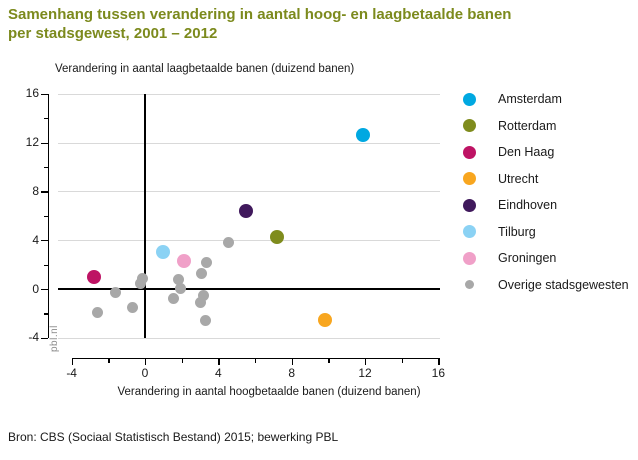 The image size is (638, 460). I want to click on data-point-groningen, so click(183, 260).